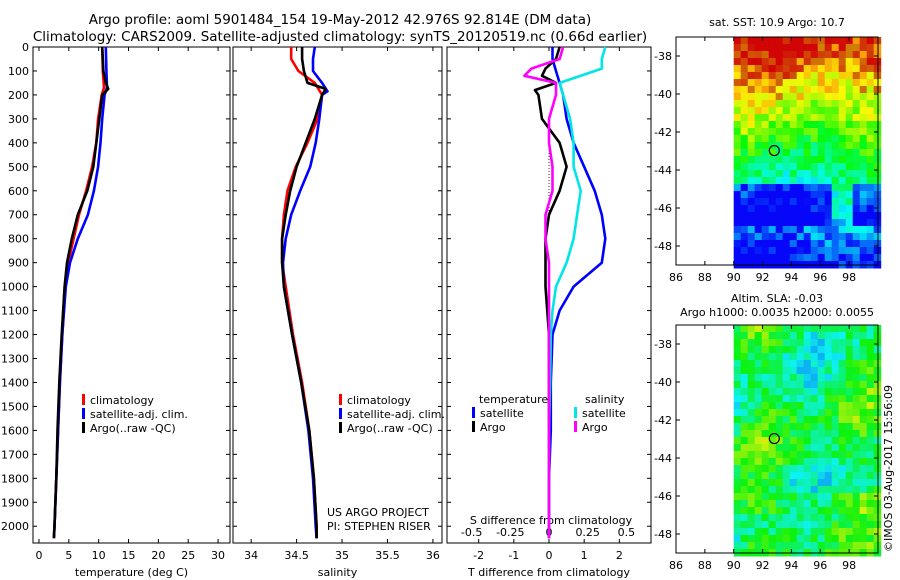  What do you see at coordinates (188, 555) in the screenshot?
I see `temperature-xtick-label: 25` at bounding box center [188, 555].